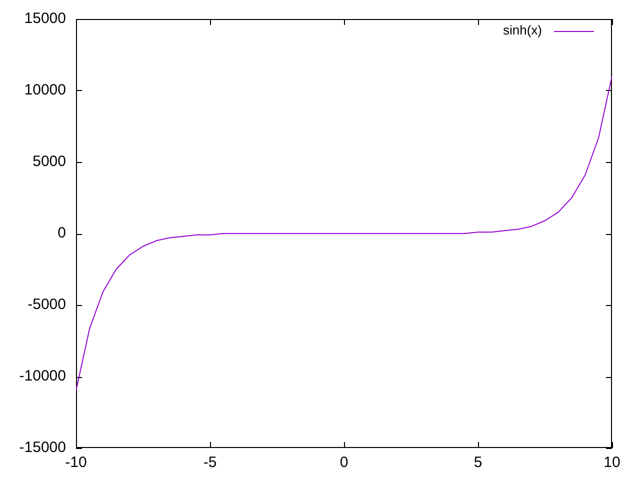  I want to click on y-tick-label: 0, so click(62, 233).